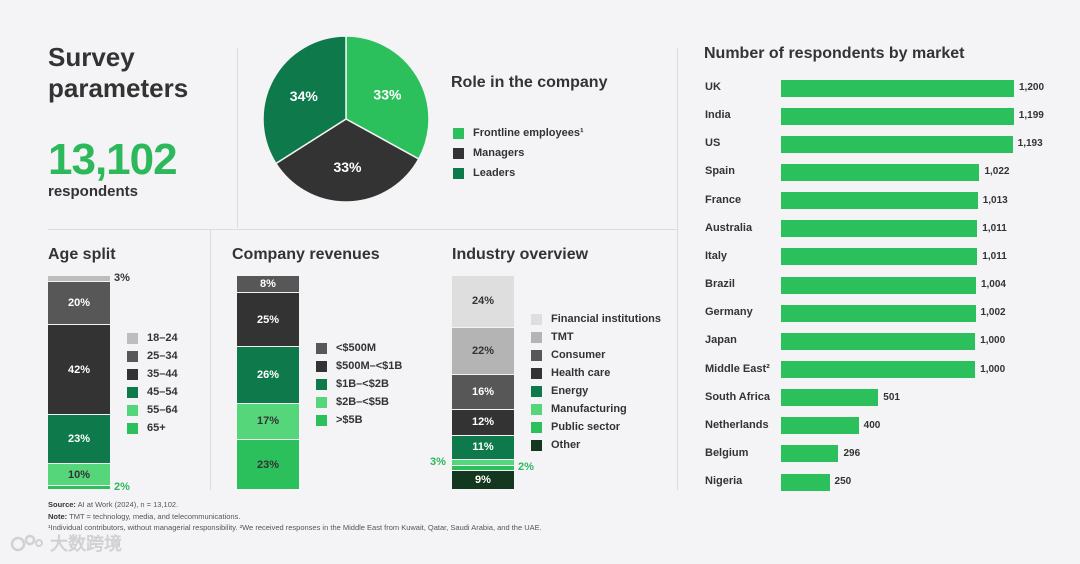  I want to click on segment-label-5b: 23%, so click(268, 464).